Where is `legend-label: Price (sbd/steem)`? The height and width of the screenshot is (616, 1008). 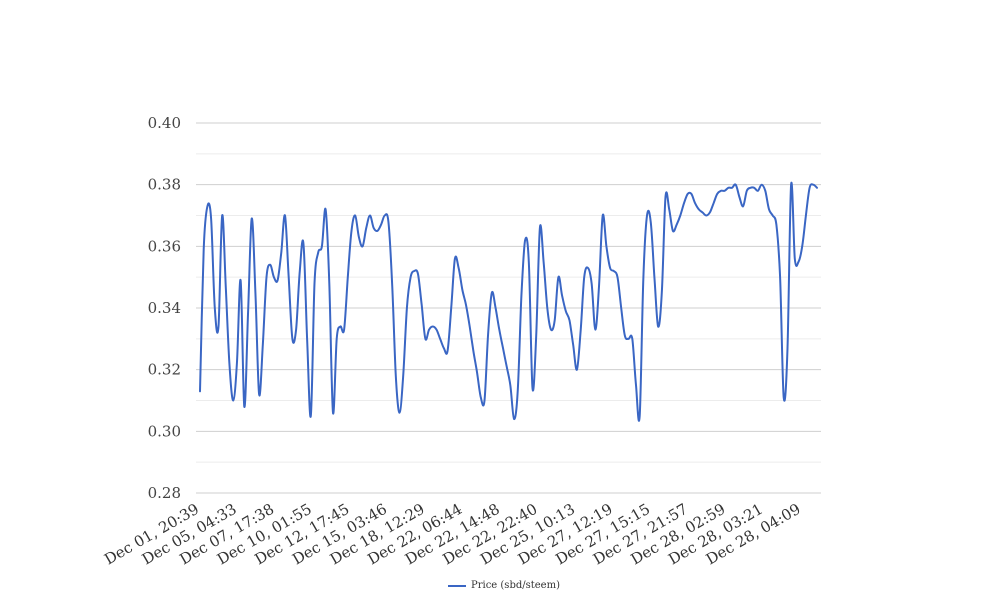
legend-label: Price (sbd/steem) is located at coordinates (515, 585).